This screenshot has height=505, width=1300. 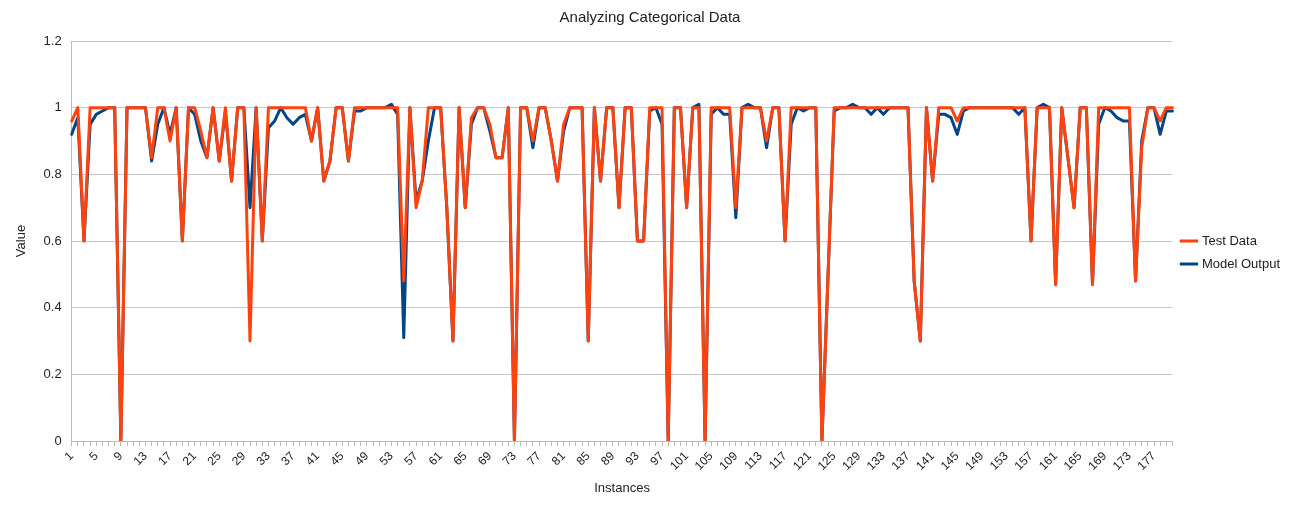 I want to click on x-tick-label: 113, so click(x=753, y=460).